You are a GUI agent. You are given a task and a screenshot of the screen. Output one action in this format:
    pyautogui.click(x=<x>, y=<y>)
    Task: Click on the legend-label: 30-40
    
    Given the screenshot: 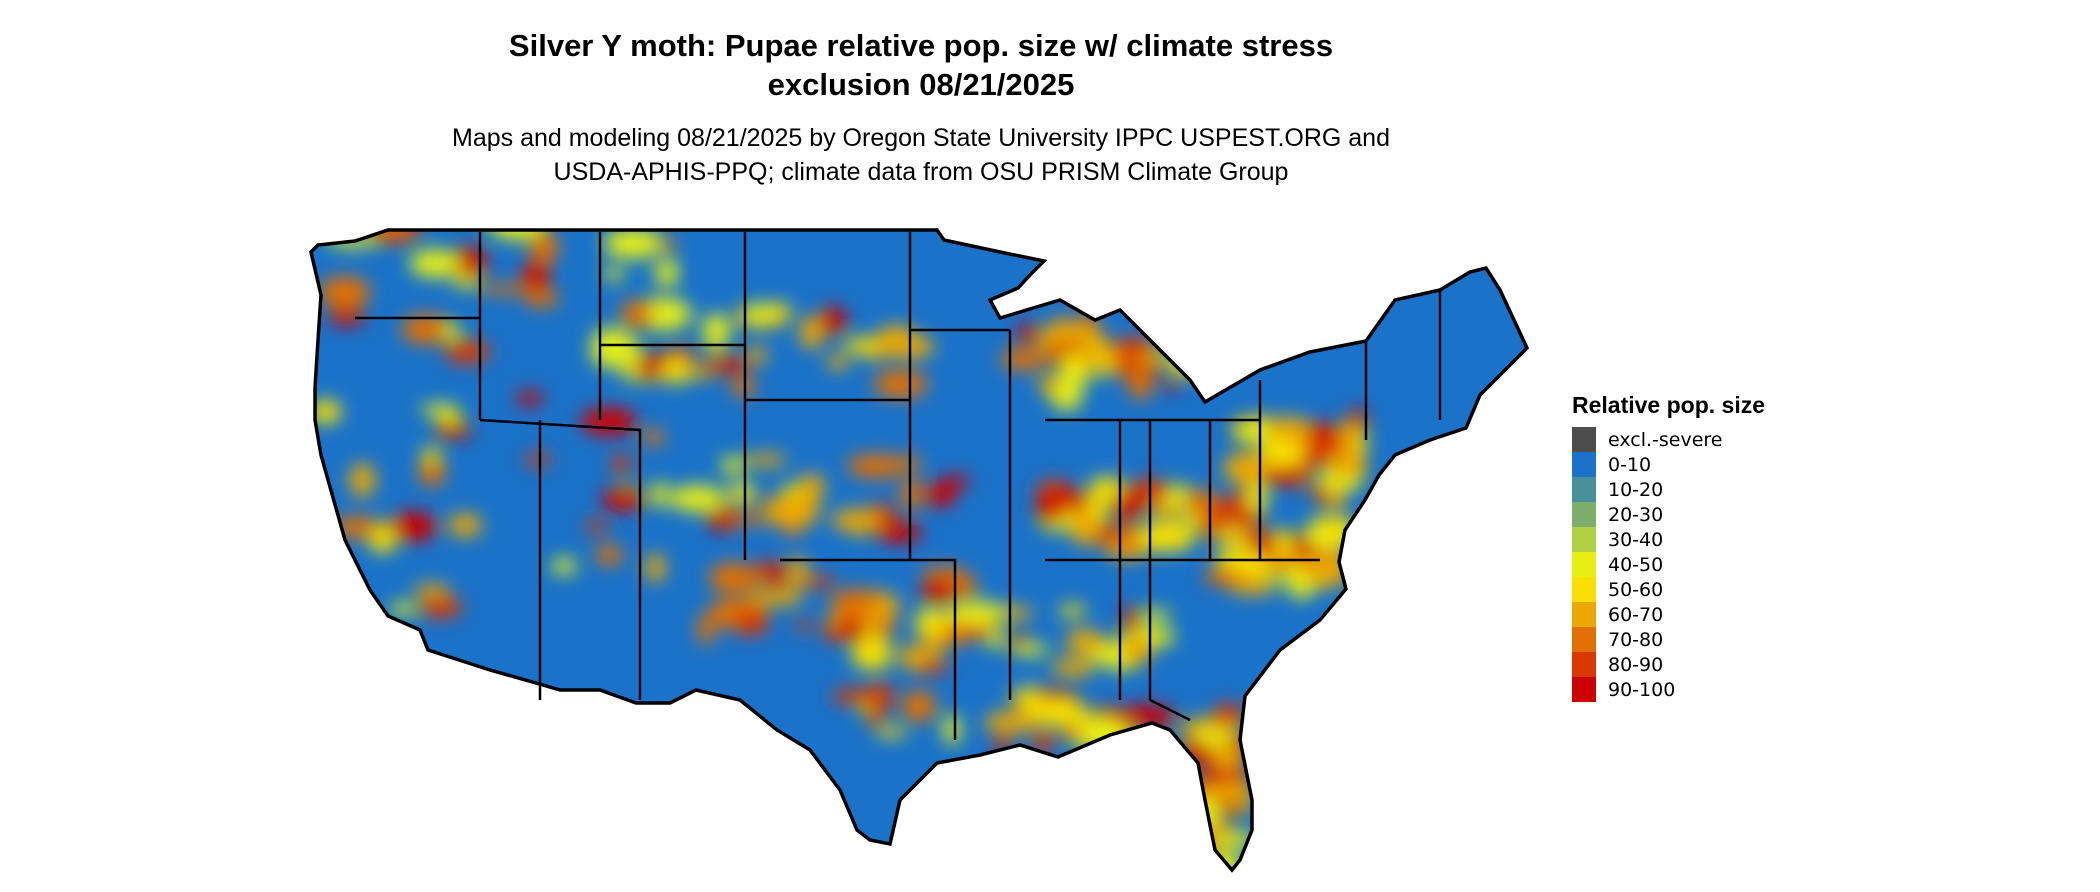 What is the action you would take?
    pyautogui.click(x=1636, y=539)
    